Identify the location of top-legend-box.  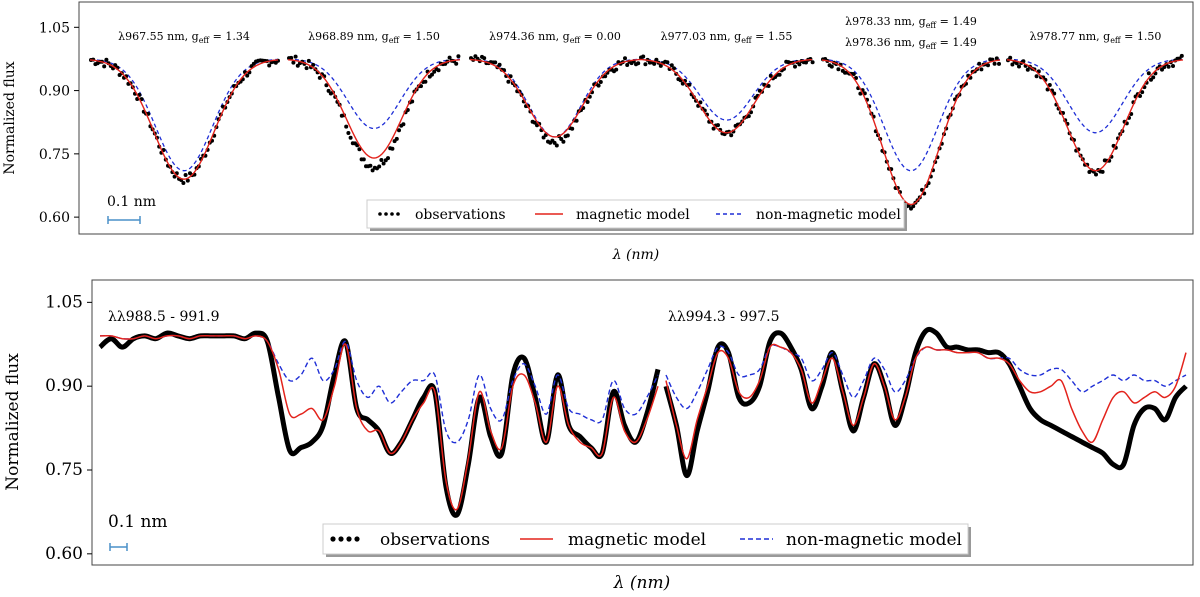
(635, 214).